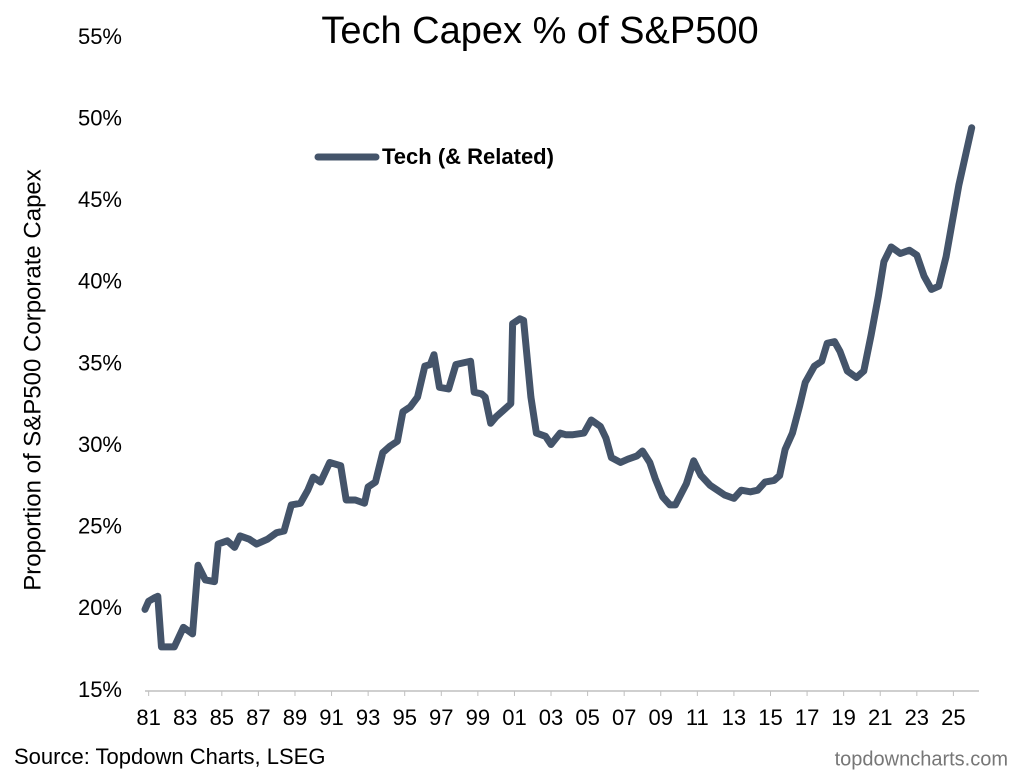  What do you see at coordinates (222, 717) in the screenshot?
I see `x-tick-label: 85` at bounding box center [222, 717].